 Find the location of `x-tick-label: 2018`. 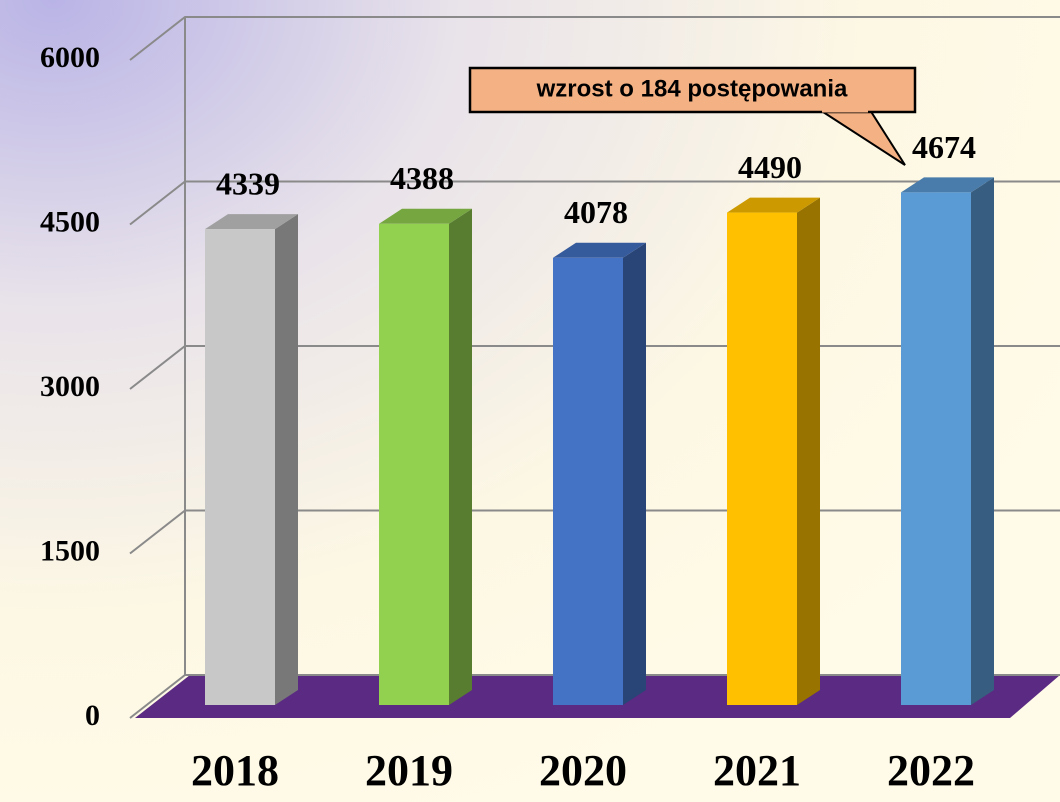

x-tick-label: 2018 is located at coordinates (235, 770).